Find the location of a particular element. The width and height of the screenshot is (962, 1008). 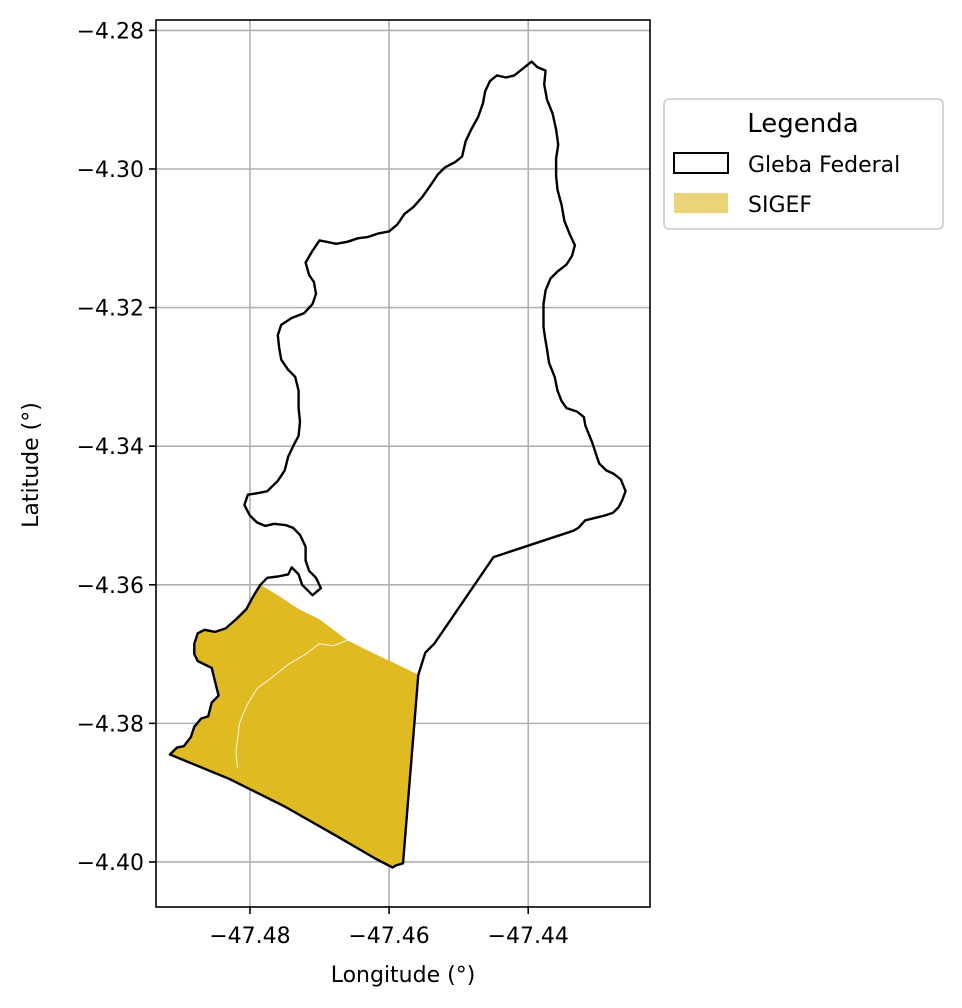

legend-swatch-gleba-federal is located at coordinates (701, 163).